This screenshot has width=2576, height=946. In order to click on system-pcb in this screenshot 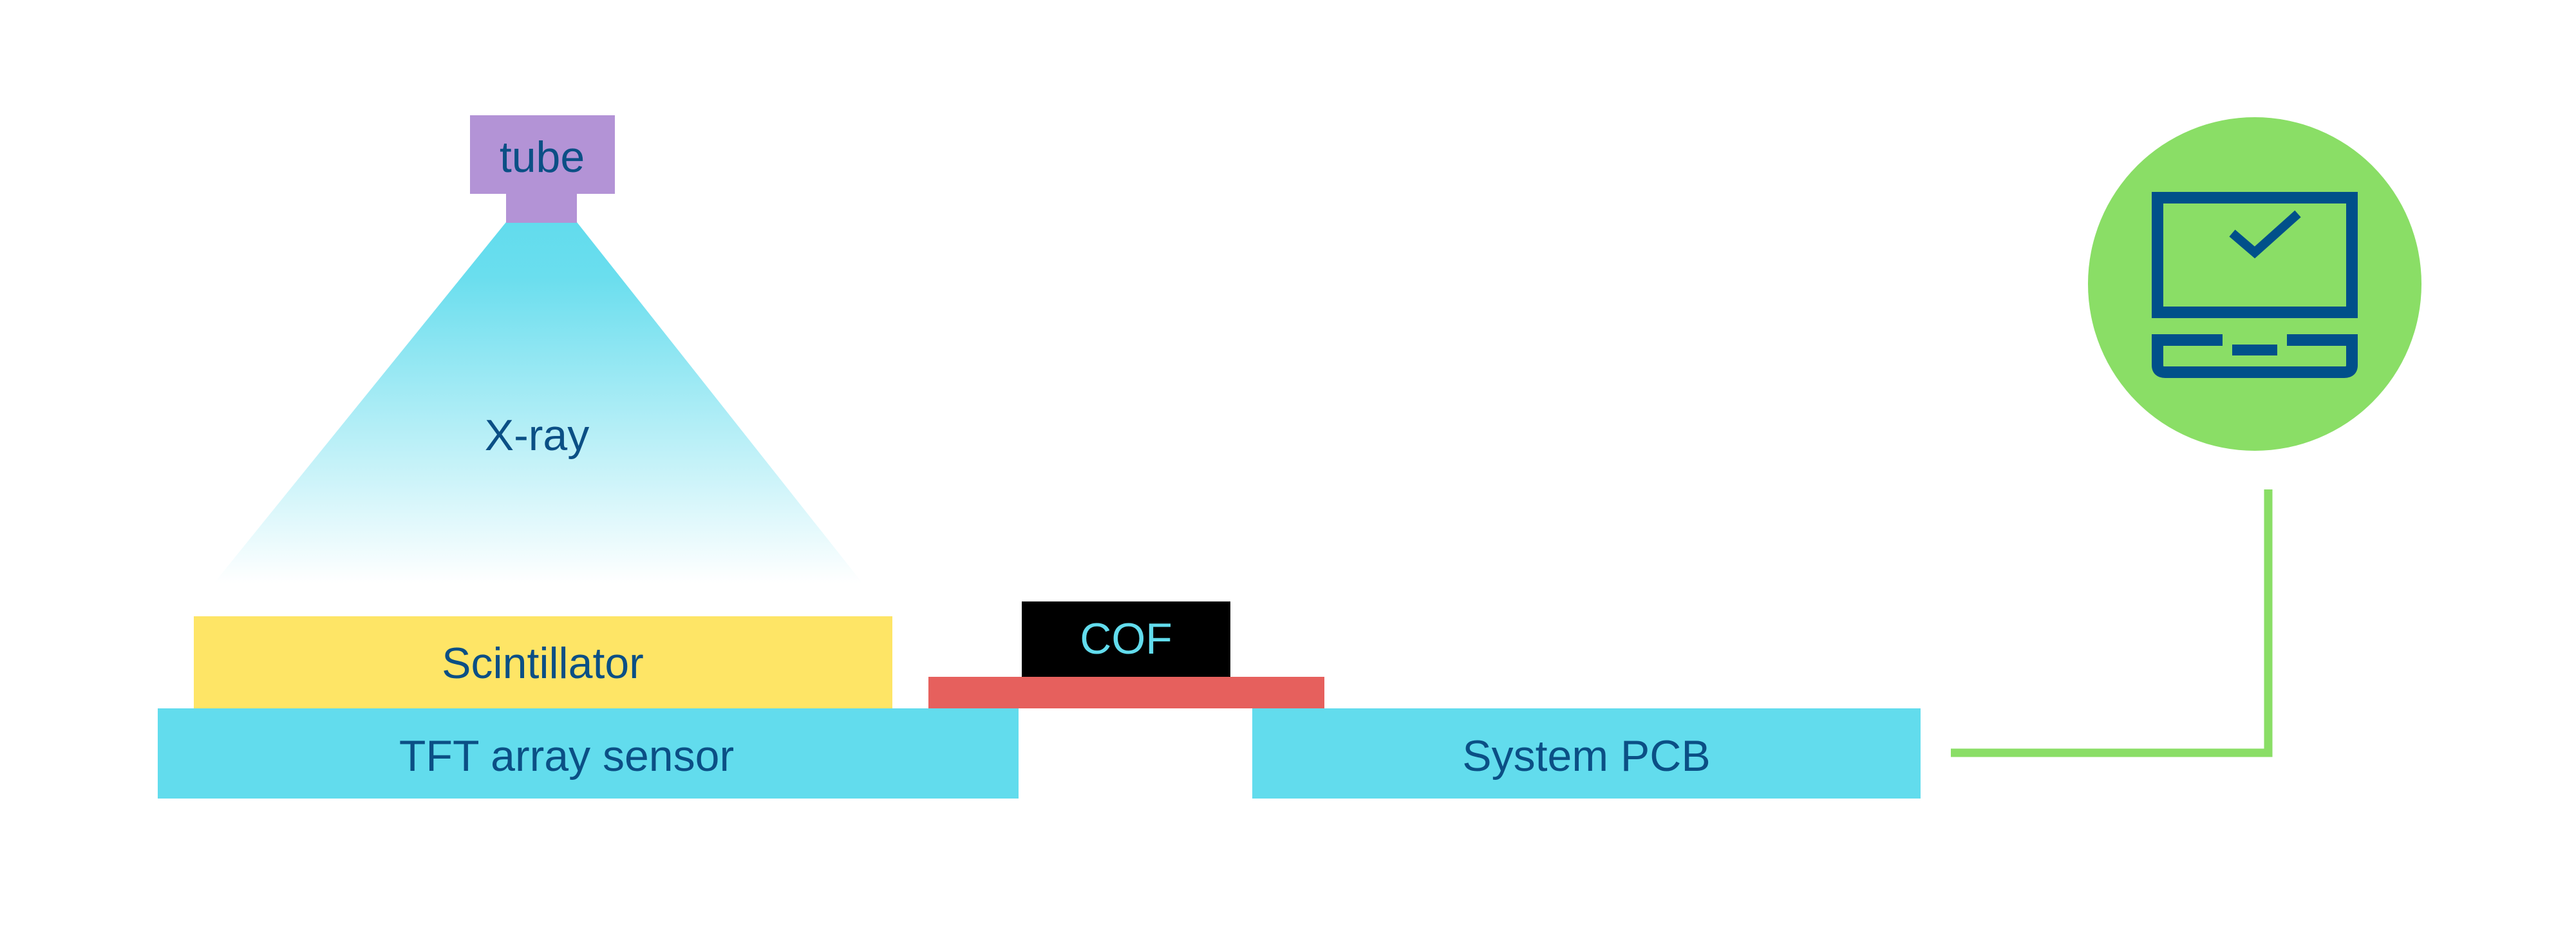, I will do `click(1586, 753)`.